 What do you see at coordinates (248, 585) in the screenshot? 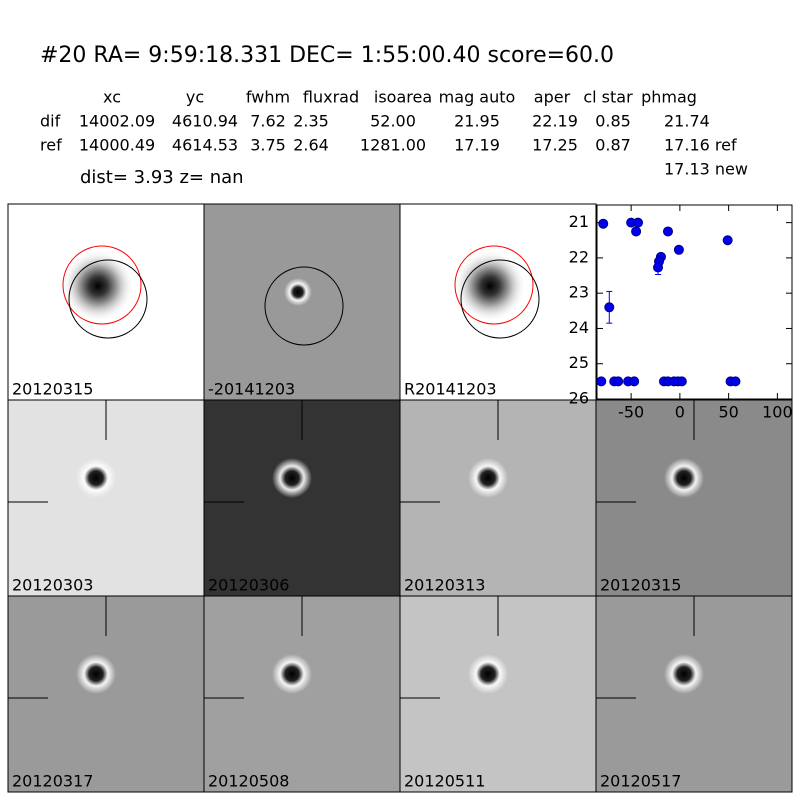
I see `panel-label: 20120306` at bounding box center [248, 585].